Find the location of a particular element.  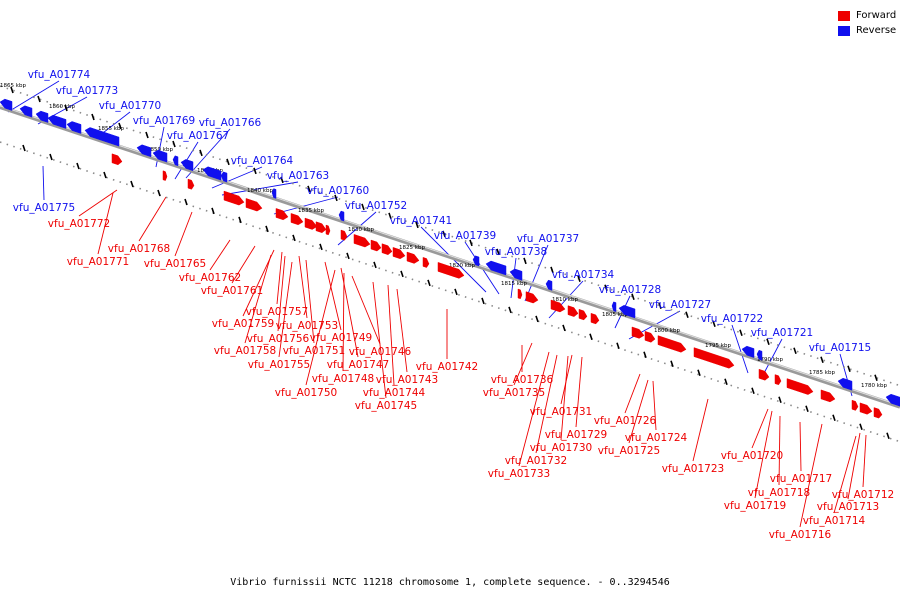

forward-gene-label: vfu_A01718 is located at coordinates (779, 493).